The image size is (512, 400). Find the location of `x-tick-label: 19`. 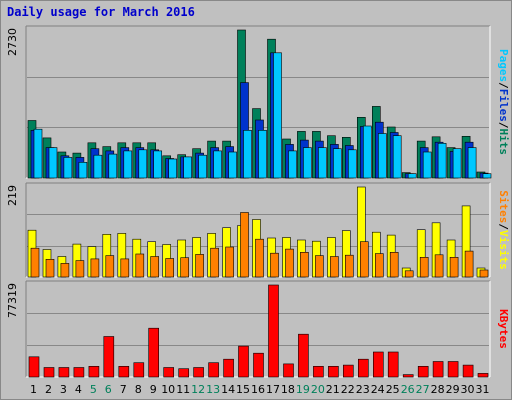

x-tick-label: 19 is located at coordinates (303, 389).